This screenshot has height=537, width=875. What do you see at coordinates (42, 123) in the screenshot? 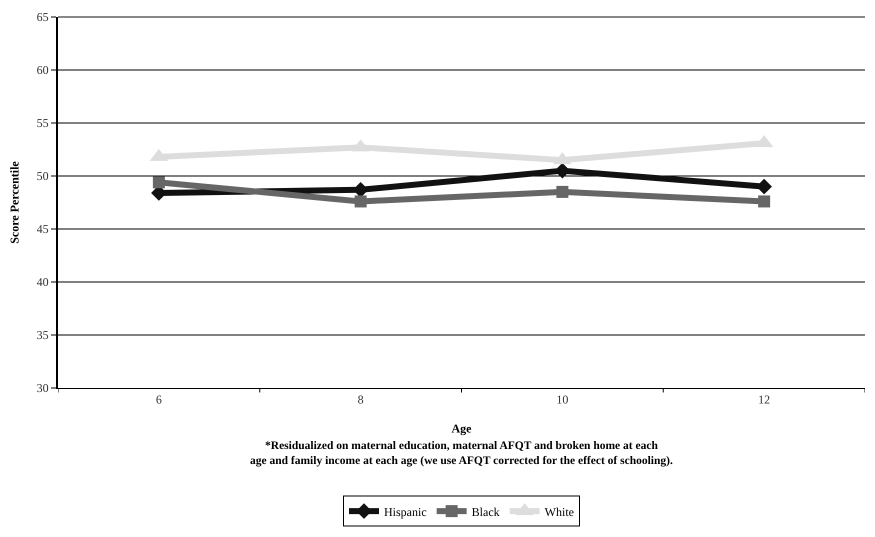
I see `y-tick-label: 55` at bounding box center [42, 123].